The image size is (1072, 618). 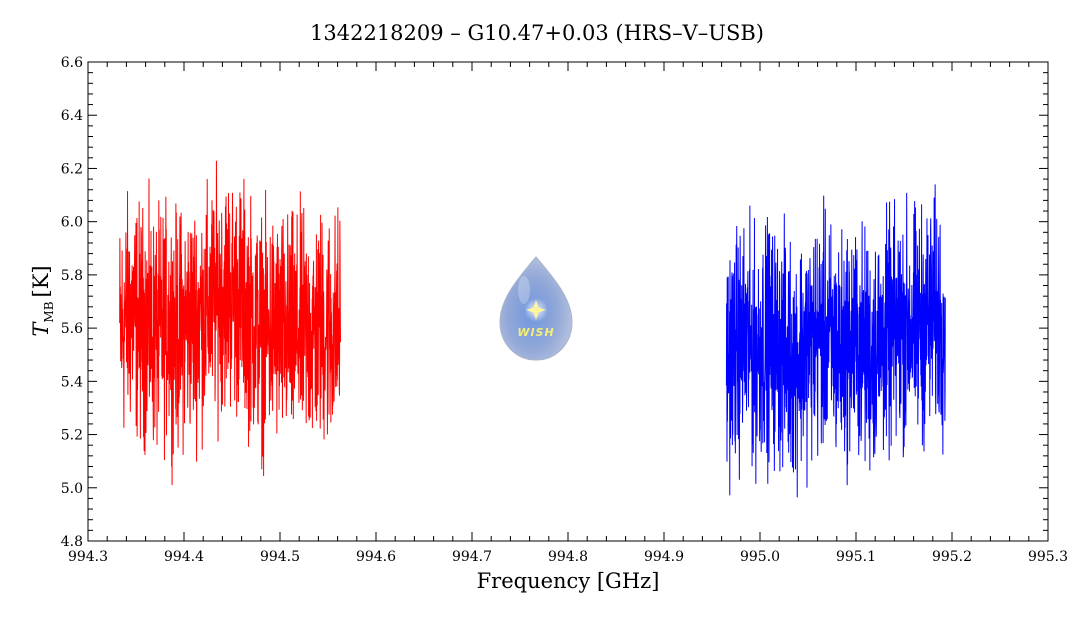 I want to click on y-axis-label-symbol: T, so click(x=41, y=329).